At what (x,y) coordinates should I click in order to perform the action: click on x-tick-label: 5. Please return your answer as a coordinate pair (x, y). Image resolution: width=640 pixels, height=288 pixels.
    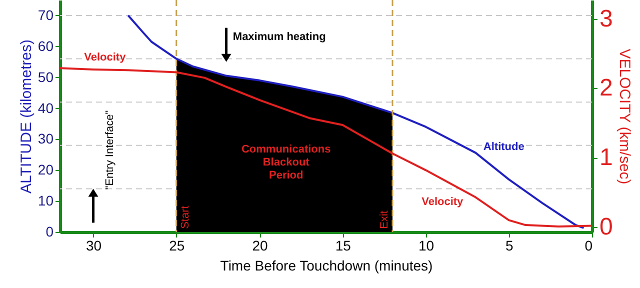
    Looking at the image, I should click on (509, 246).